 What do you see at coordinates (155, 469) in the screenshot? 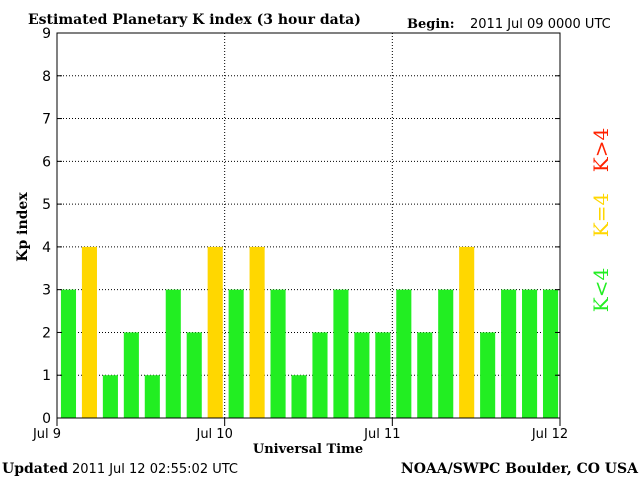
I see `updated-value: 2011 Jul 12 02:55:02 UTC` at bounding box center [155, 469].